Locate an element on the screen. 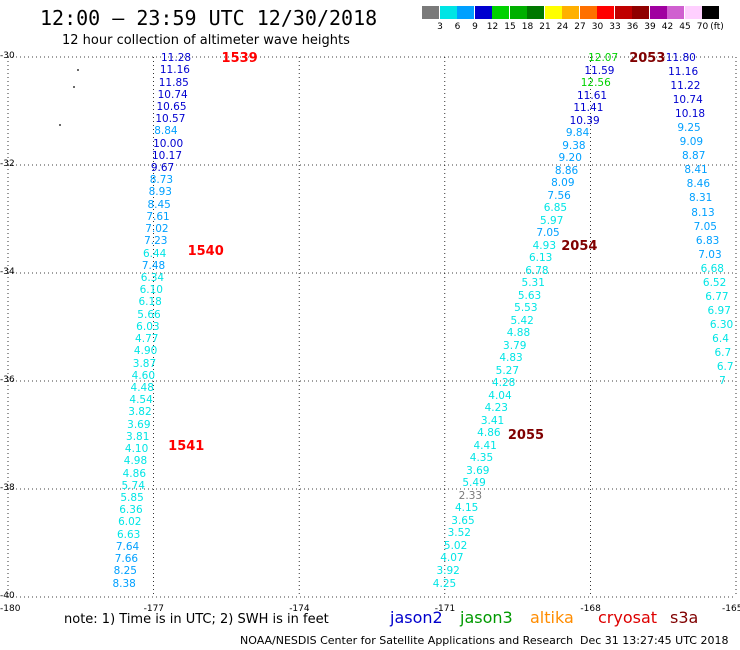  y-tick-label: -38 is located at coordinates (7, 488).